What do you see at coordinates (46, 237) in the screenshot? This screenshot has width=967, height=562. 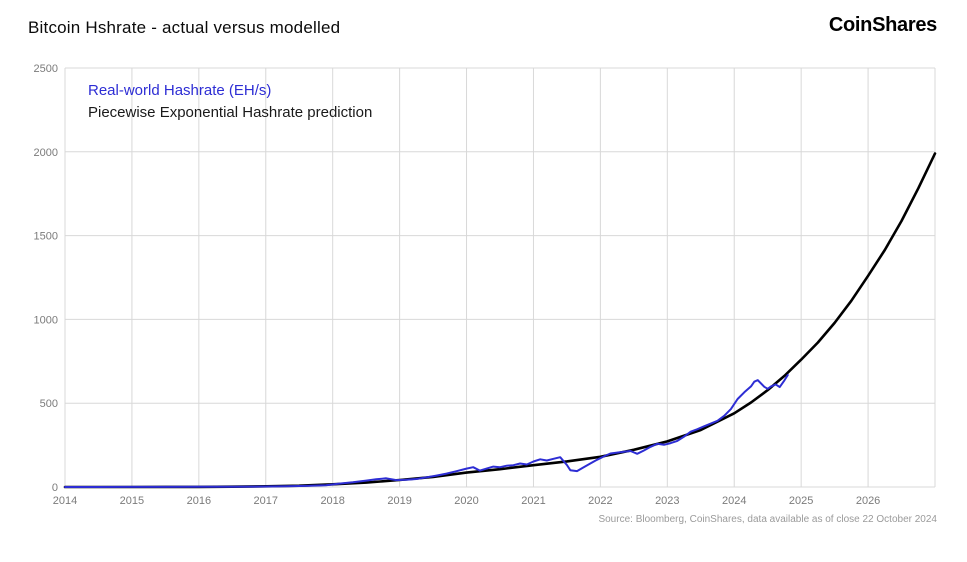 I see `svg-text: 1500` at bounding box center [46, 237].